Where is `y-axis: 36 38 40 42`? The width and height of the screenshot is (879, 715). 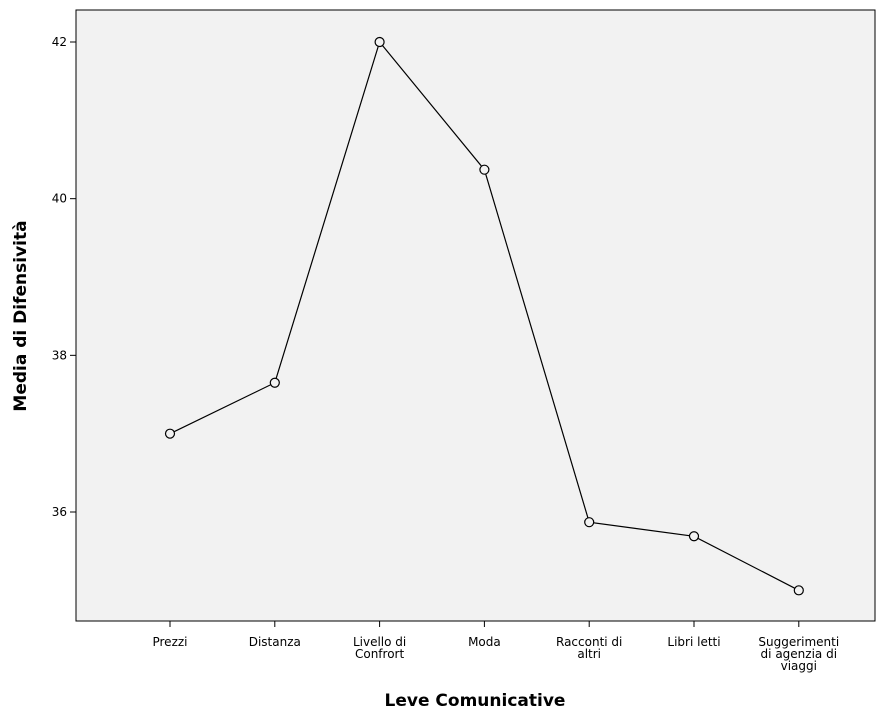
y-axis: 36 38 40 42 is located at coordinates (64, 277).